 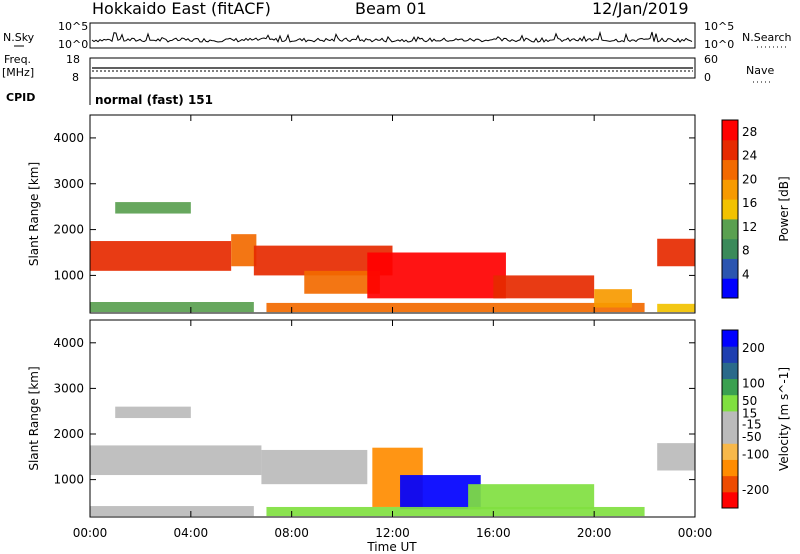 What do you see at coordinates (73, 26) in the screenshot?
I see `nsky-tick-top: 10^5` at bounding box center [73, 26].